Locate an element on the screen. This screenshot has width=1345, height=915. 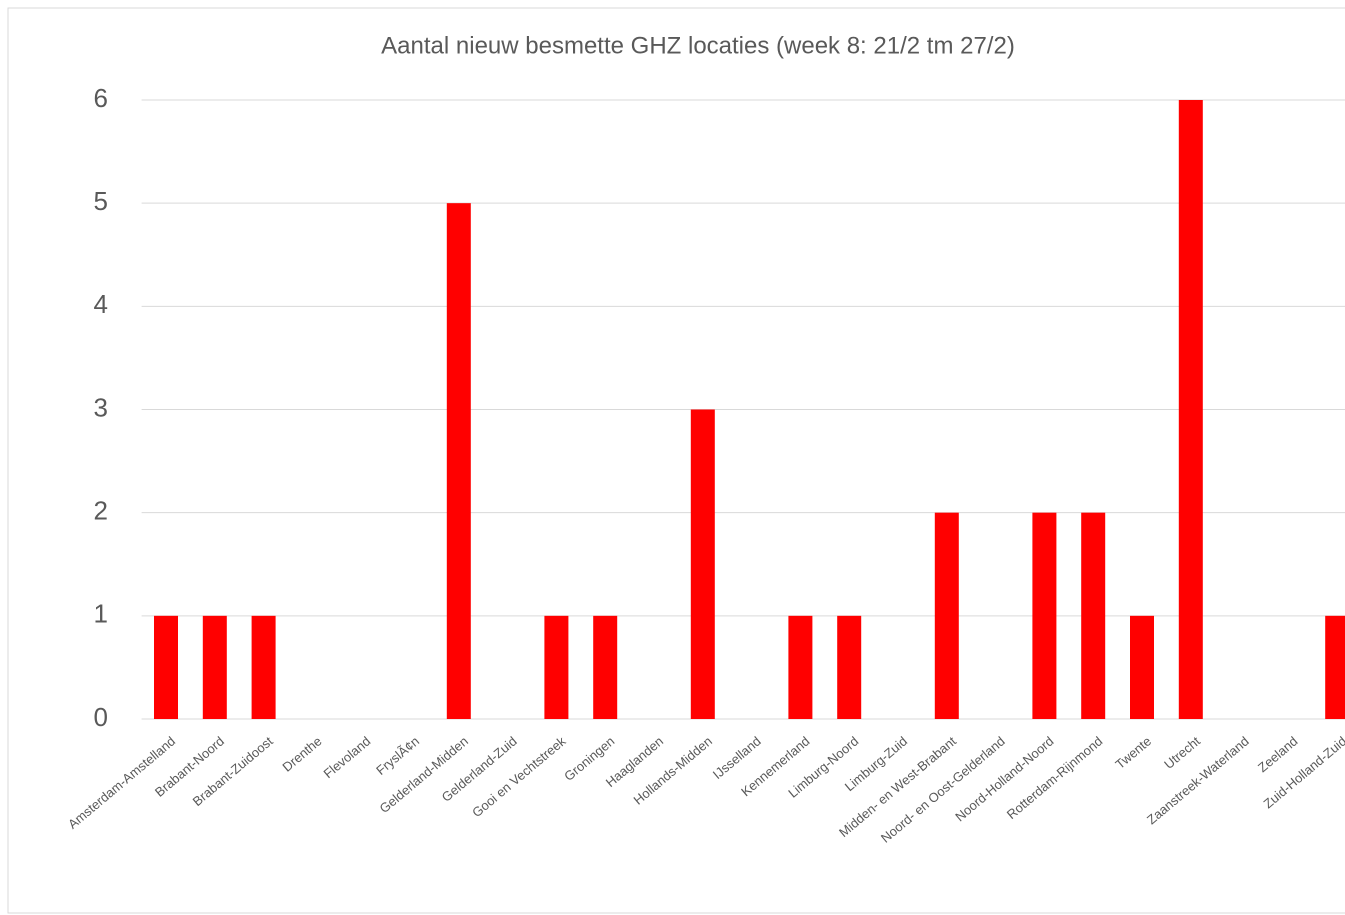
y-tick-label: 2 is located at coordinates (101, 511).